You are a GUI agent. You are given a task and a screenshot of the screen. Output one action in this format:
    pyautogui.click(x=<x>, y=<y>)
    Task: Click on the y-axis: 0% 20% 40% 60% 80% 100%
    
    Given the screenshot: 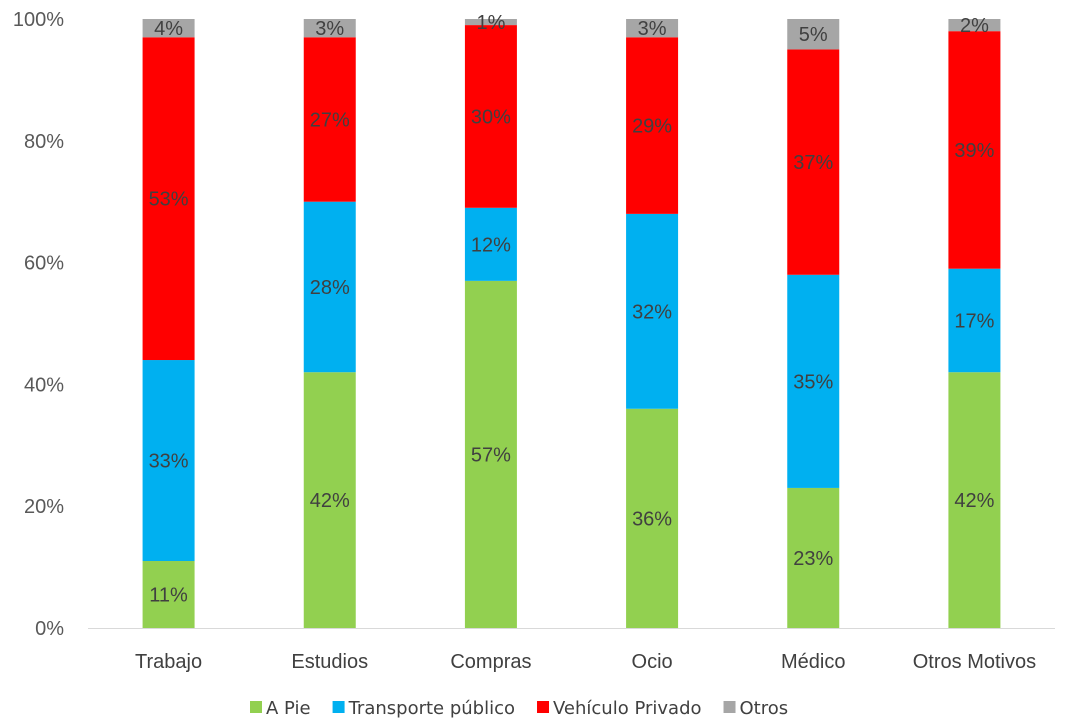 What is the action you would take?
    pyautogui.click(x=38, y=324)
    